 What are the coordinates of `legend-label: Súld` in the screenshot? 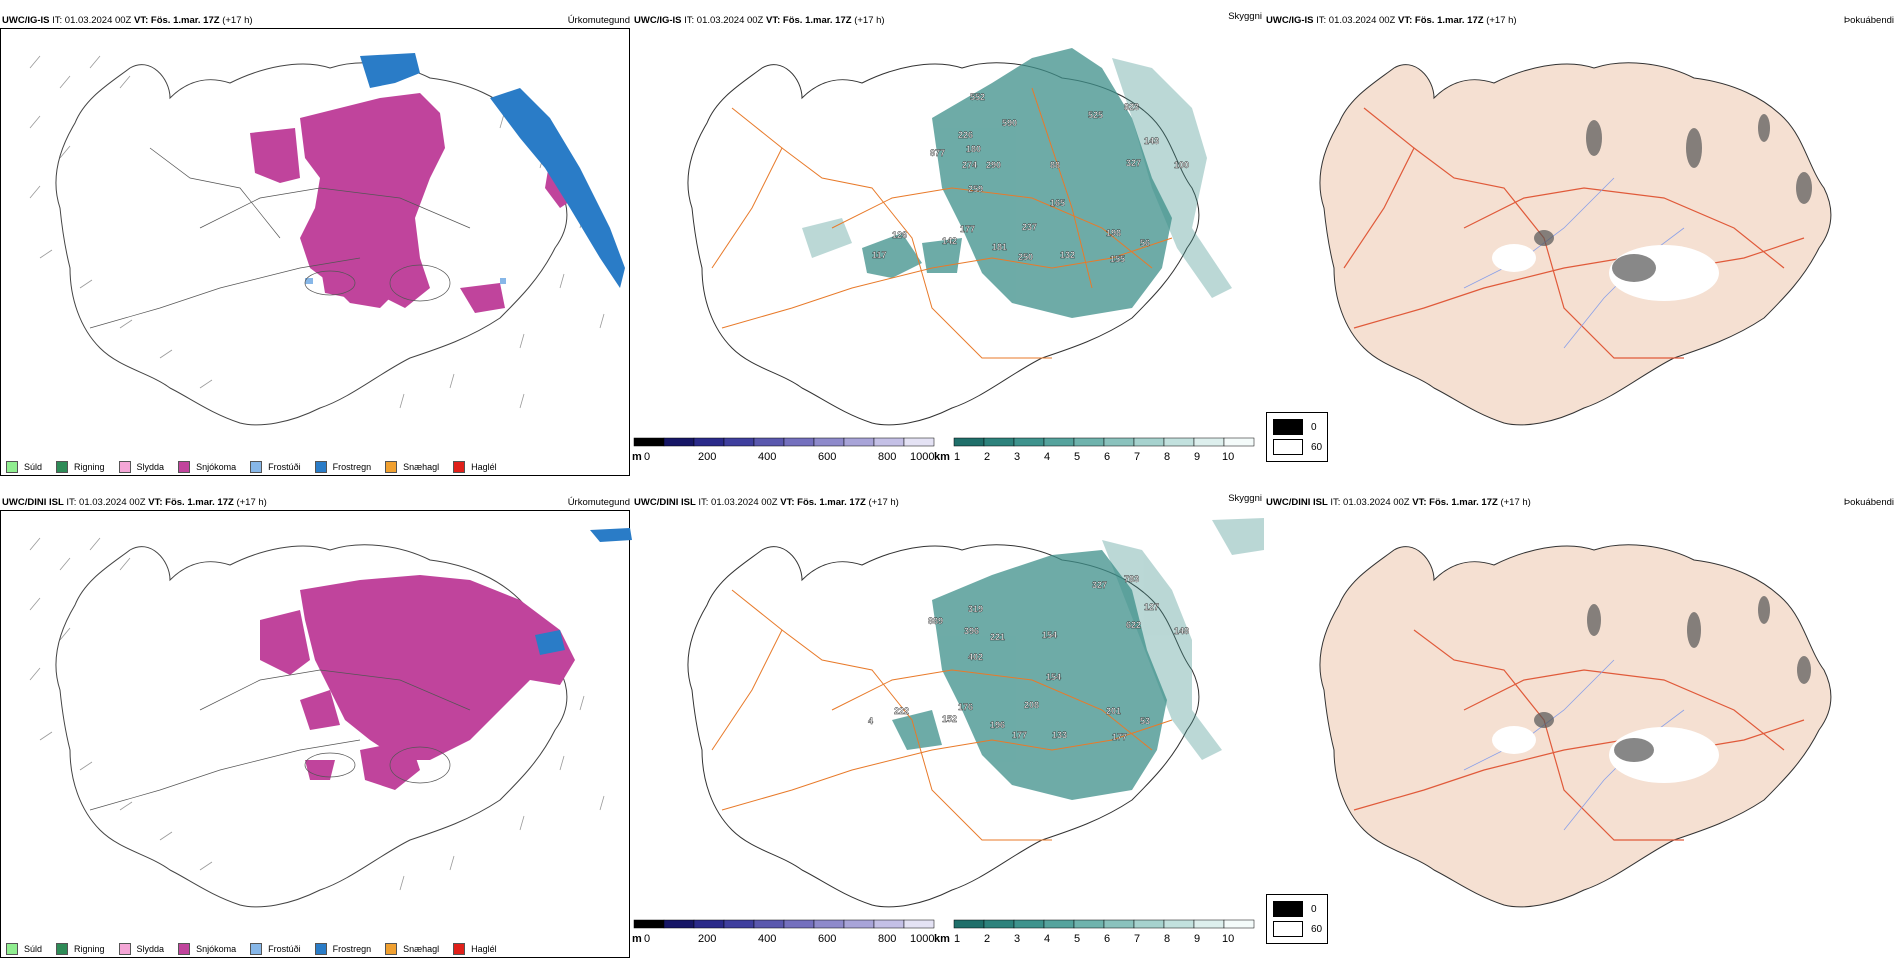 It's located at (33, 949).